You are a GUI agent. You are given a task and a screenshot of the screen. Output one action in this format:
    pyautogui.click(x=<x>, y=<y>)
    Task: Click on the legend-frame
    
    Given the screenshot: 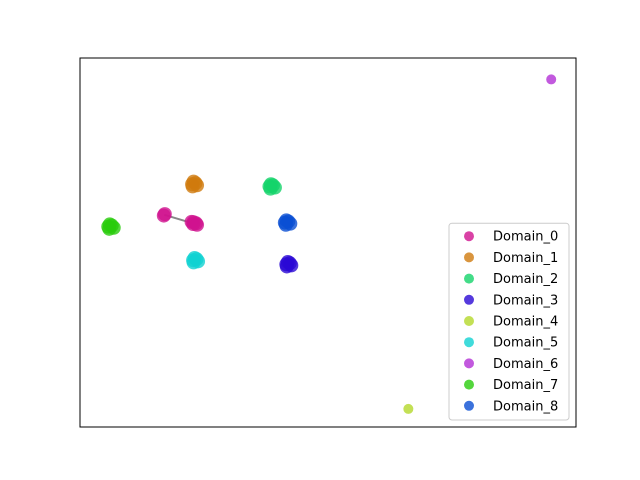 What is the action you would take?
    pyautogui.click(x=509, y=321)
    